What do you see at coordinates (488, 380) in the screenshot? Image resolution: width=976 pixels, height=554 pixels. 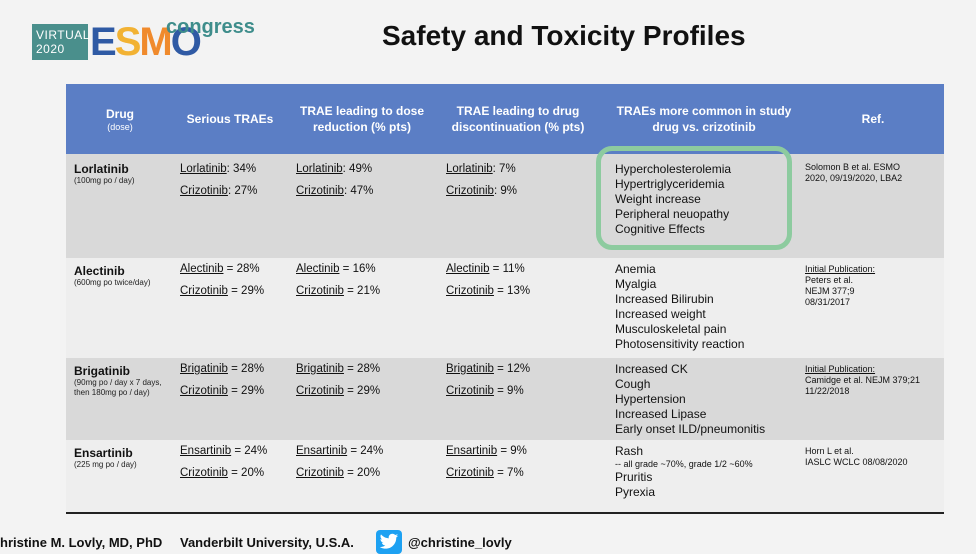 I see `discontinuation-cell: Brigatinib = 12% Crizotinib = 9%` at bounding box center [488, 380].